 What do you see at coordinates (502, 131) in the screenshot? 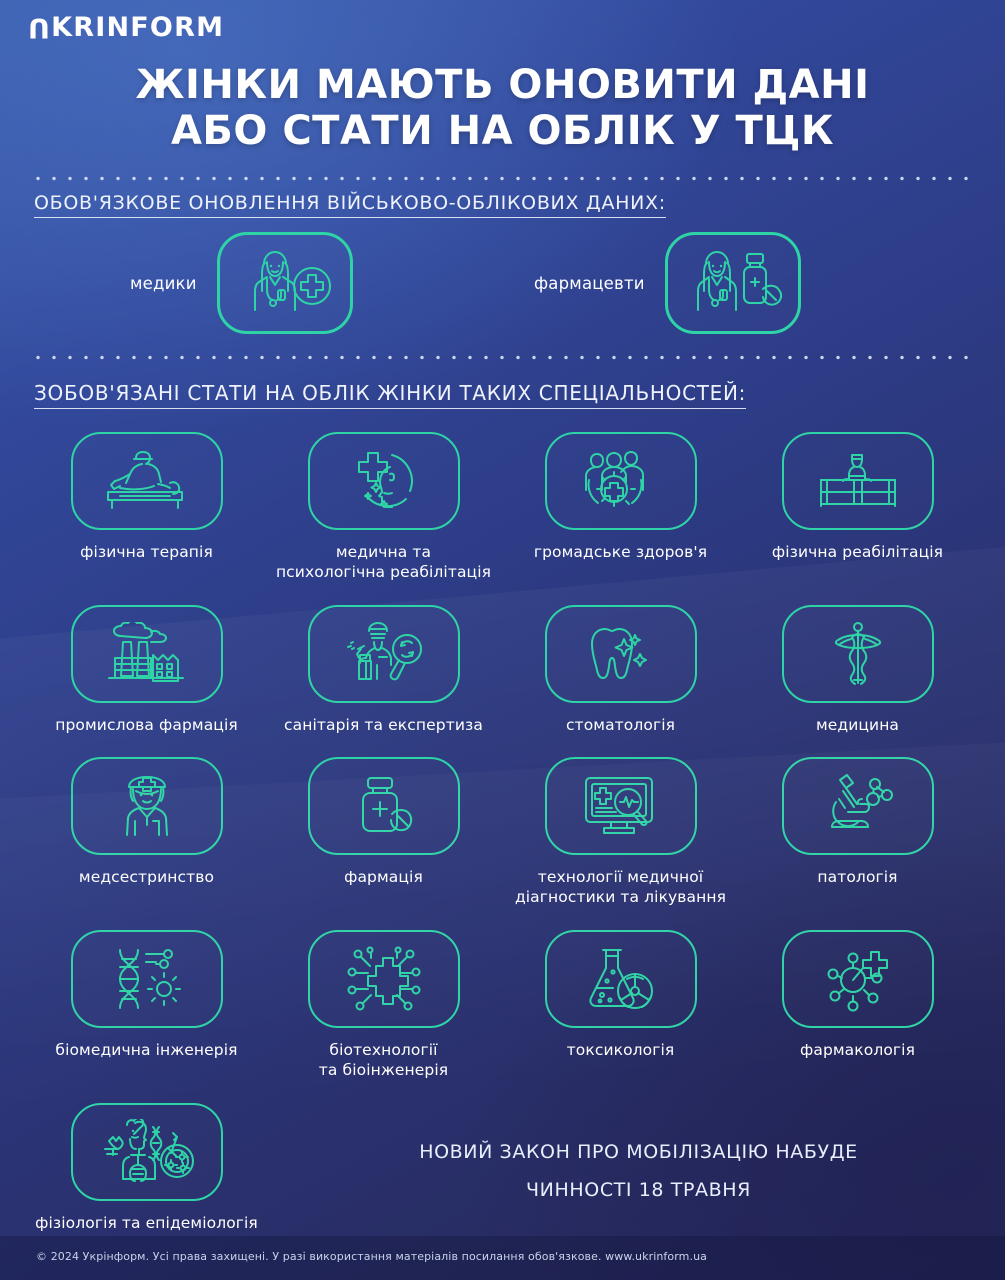
I see `title-line-2: АБО СТАТИ НА ОБЛІК У ТЦК` at bounding box center [502, 131].